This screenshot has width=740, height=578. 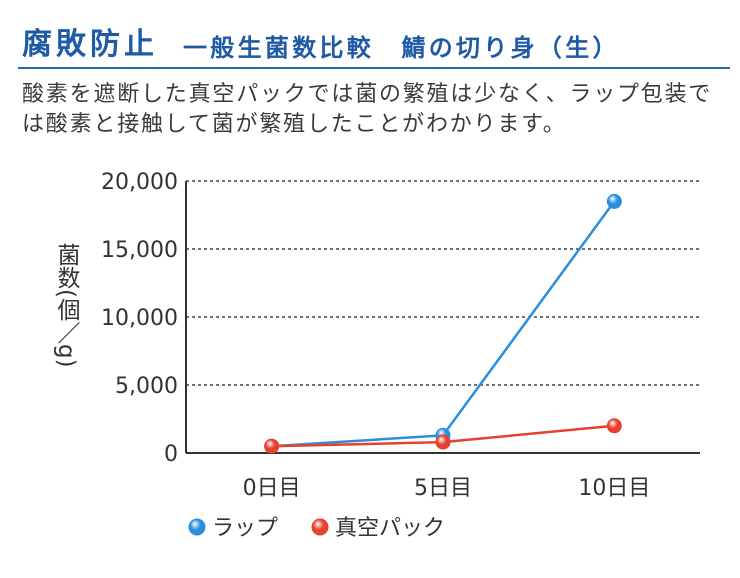 I want to click on legend: ラップ 真空パック, so click(x=316, y=528).